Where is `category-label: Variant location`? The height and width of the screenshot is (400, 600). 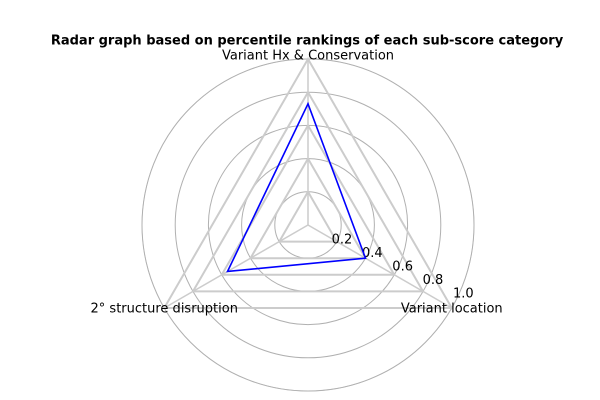
category-label: Variant location is located at coordinates (452, 309).